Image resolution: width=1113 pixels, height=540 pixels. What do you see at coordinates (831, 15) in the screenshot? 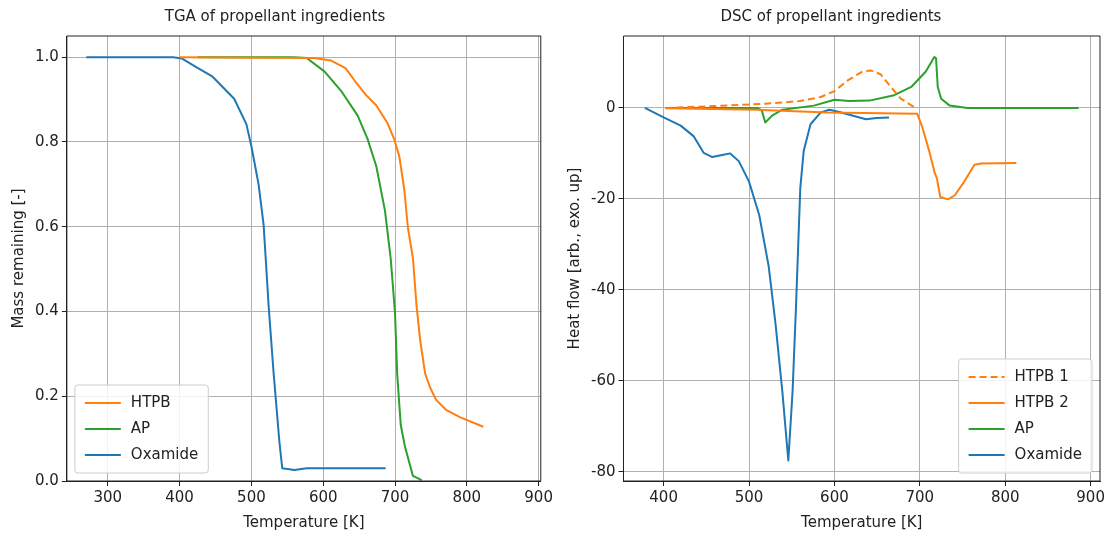
I see `chart-title: DSC of propellant ingredients` at bounding box center [831, 15].